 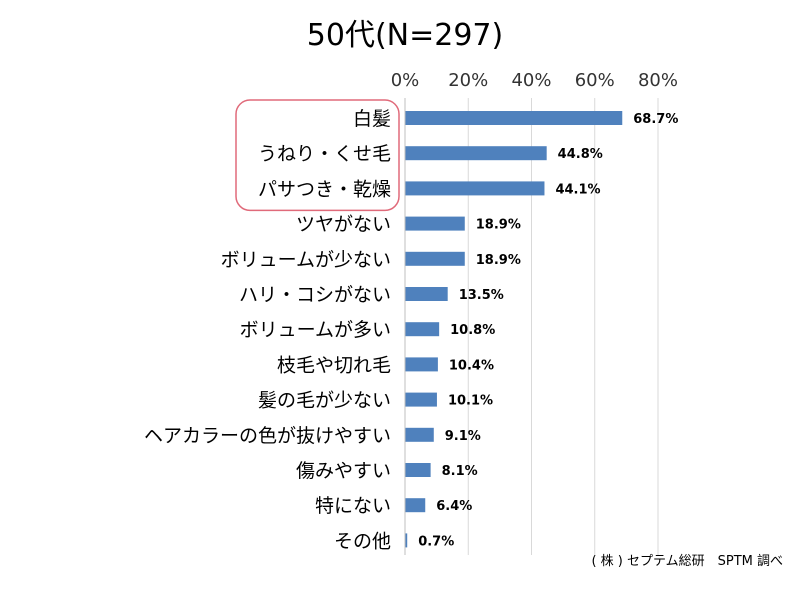 I want to click on category-label: ボリュームが多い, so click(x=315, y=330).